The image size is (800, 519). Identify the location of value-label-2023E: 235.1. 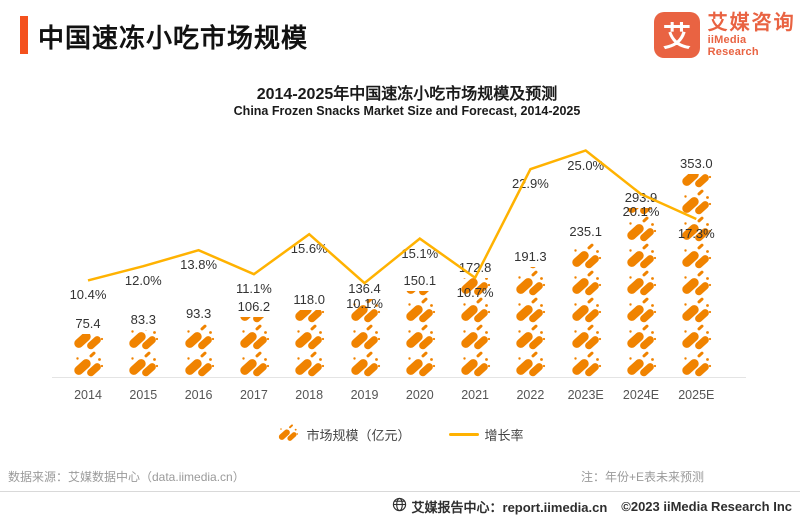
(585, 232).